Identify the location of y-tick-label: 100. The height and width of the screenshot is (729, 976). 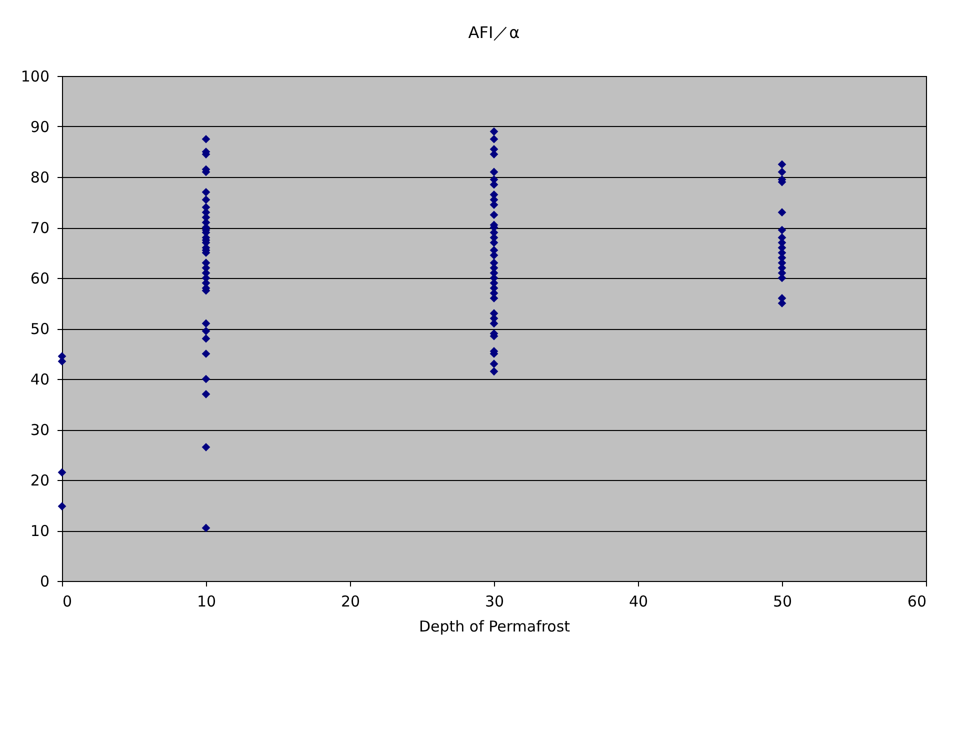
(35, 77).